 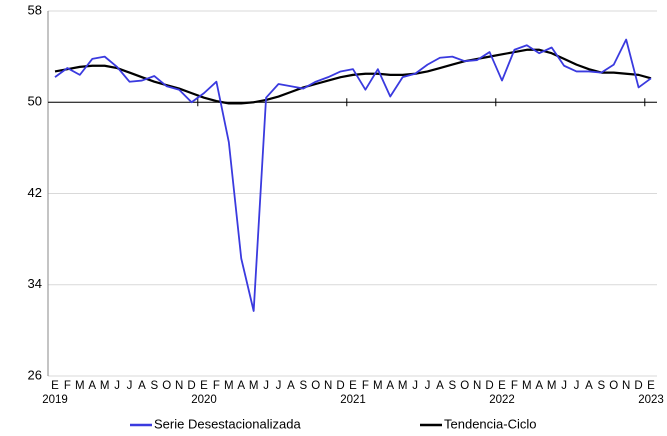 I want to click on series-line, so click(x=353, y=76).